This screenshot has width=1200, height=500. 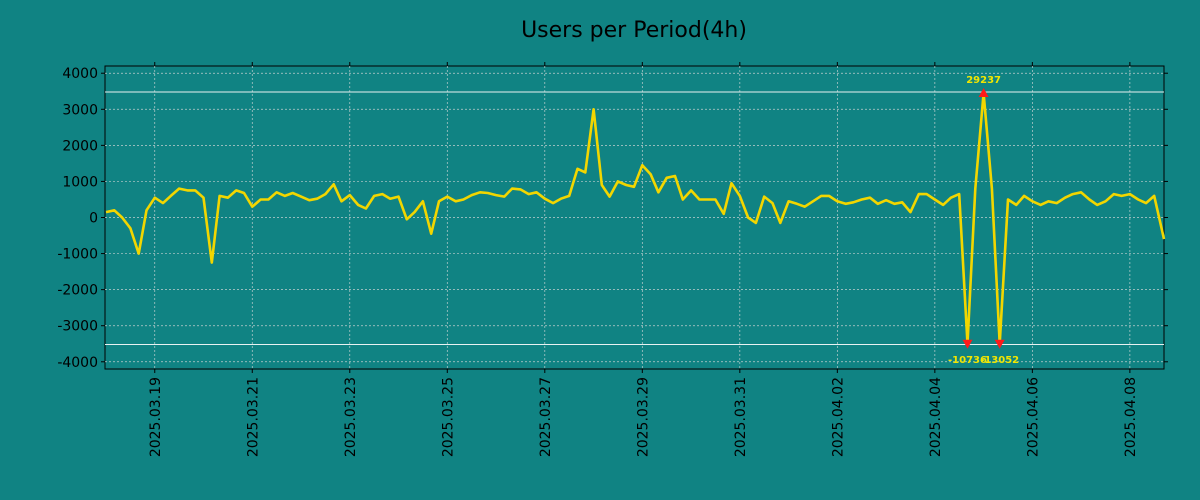 I want to click on annotation-label: -13052, so click(x=999, y=360).